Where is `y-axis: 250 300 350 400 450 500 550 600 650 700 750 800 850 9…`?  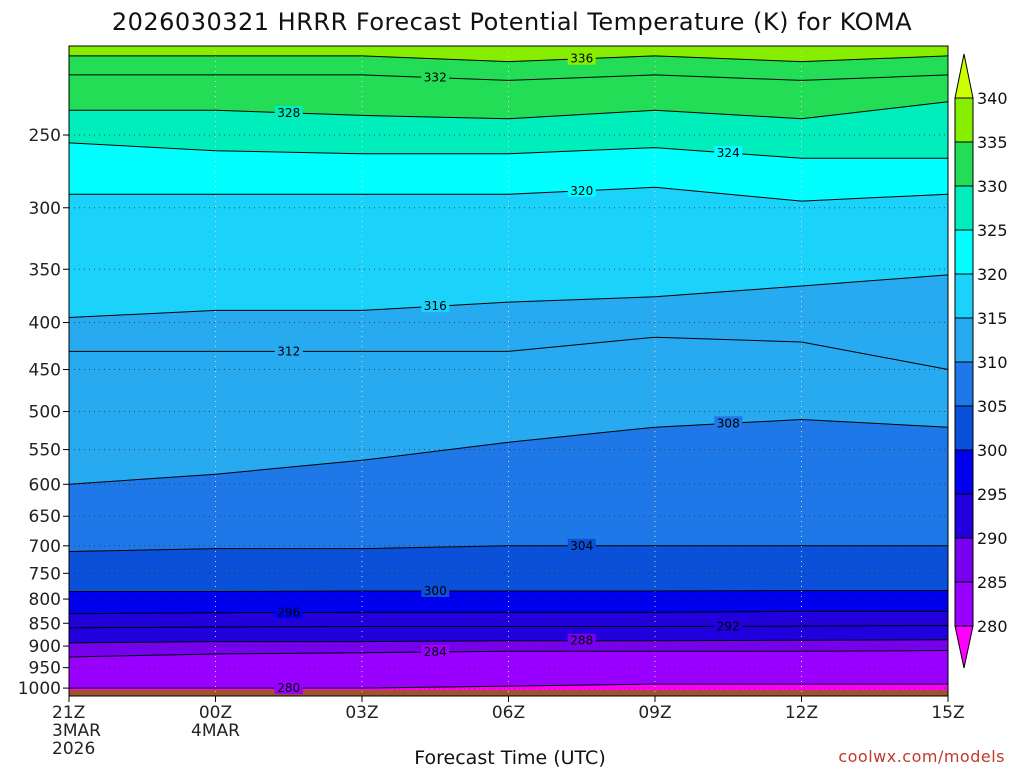 y-axis: 250 300 350 400 450 500 550 600 650 700 750 800 850 9… is located at coordinates (43, 412).